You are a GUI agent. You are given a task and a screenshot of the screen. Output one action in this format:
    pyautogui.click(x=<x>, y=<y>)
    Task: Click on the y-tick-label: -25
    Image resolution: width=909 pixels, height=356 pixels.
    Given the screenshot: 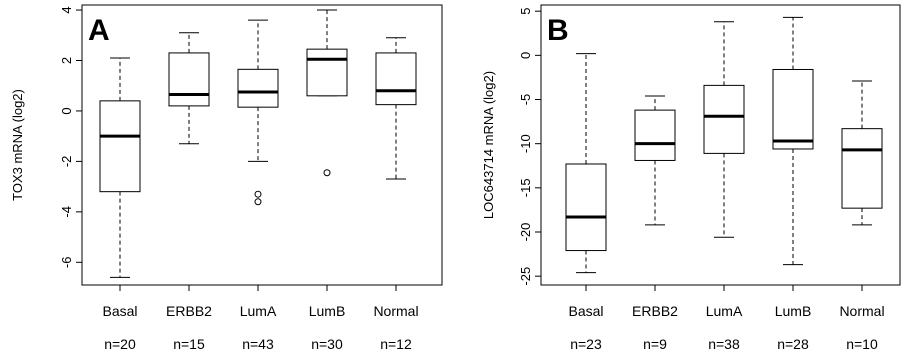 What is the action you would take?
    pyautogui.click(x=525, y=276)
    